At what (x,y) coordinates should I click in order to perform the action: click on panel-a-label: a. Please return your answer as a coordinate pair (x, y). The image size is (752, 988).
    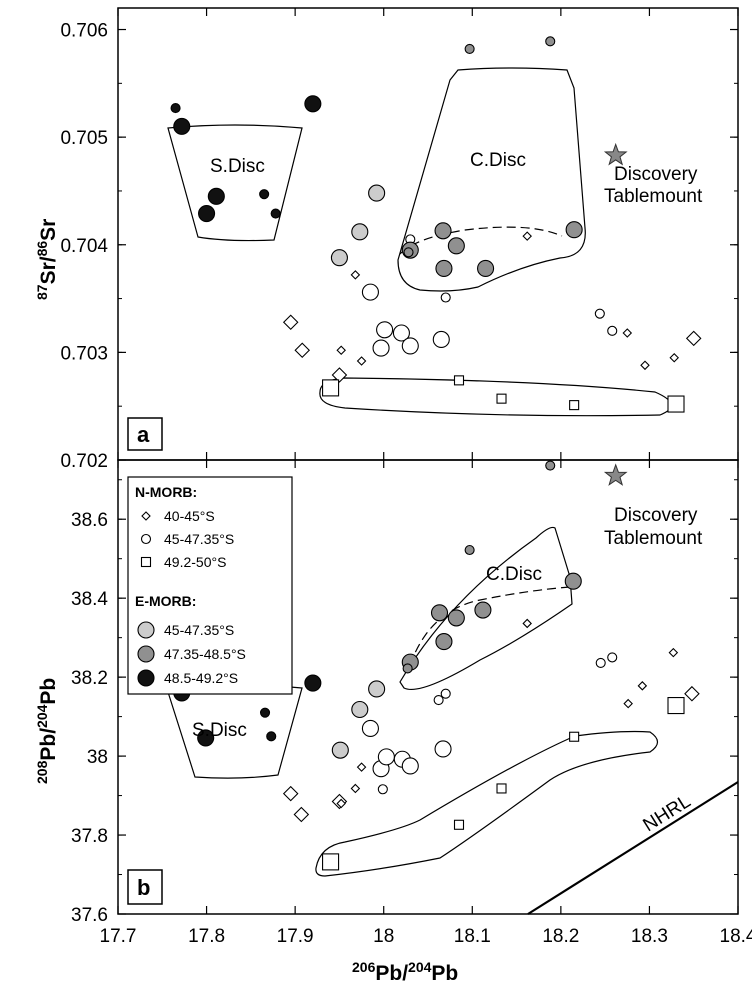
    Looking at the image, I should click on (143, 434).